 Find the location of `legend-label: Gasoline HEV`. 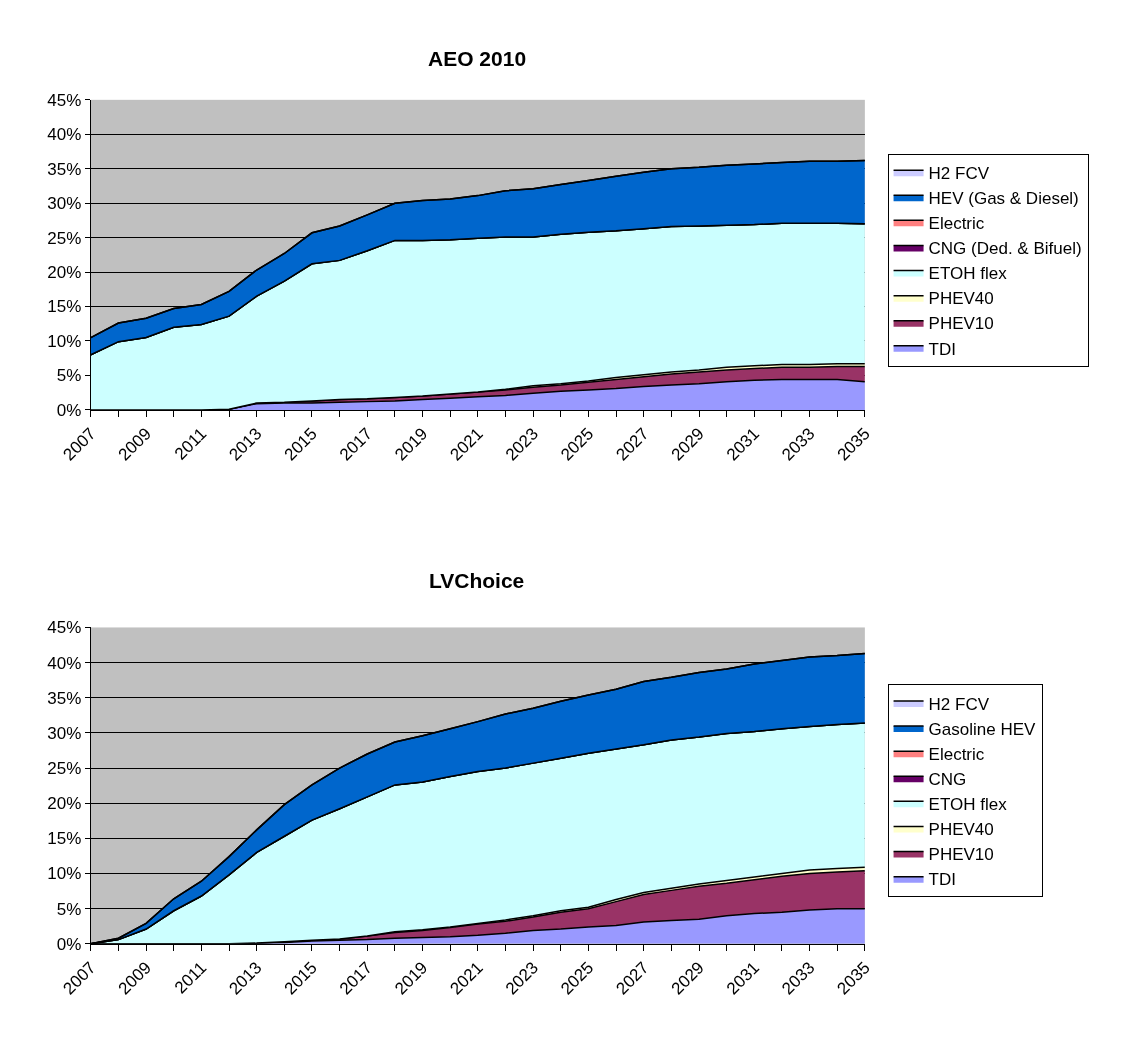

legend-label: Gasoline HEV is located at coordinates (982, 729).